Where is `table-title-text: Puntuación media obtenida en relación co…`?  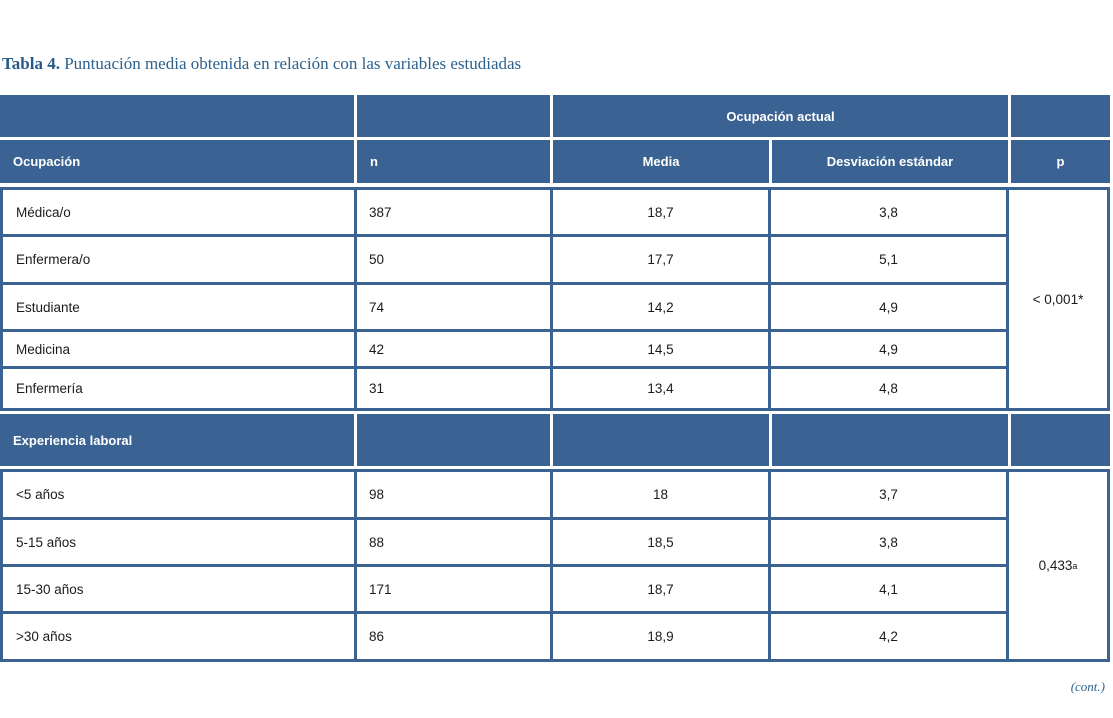
table-title-text: Puntuación media obtenida en relación co… is located at coordinates (290, 63).